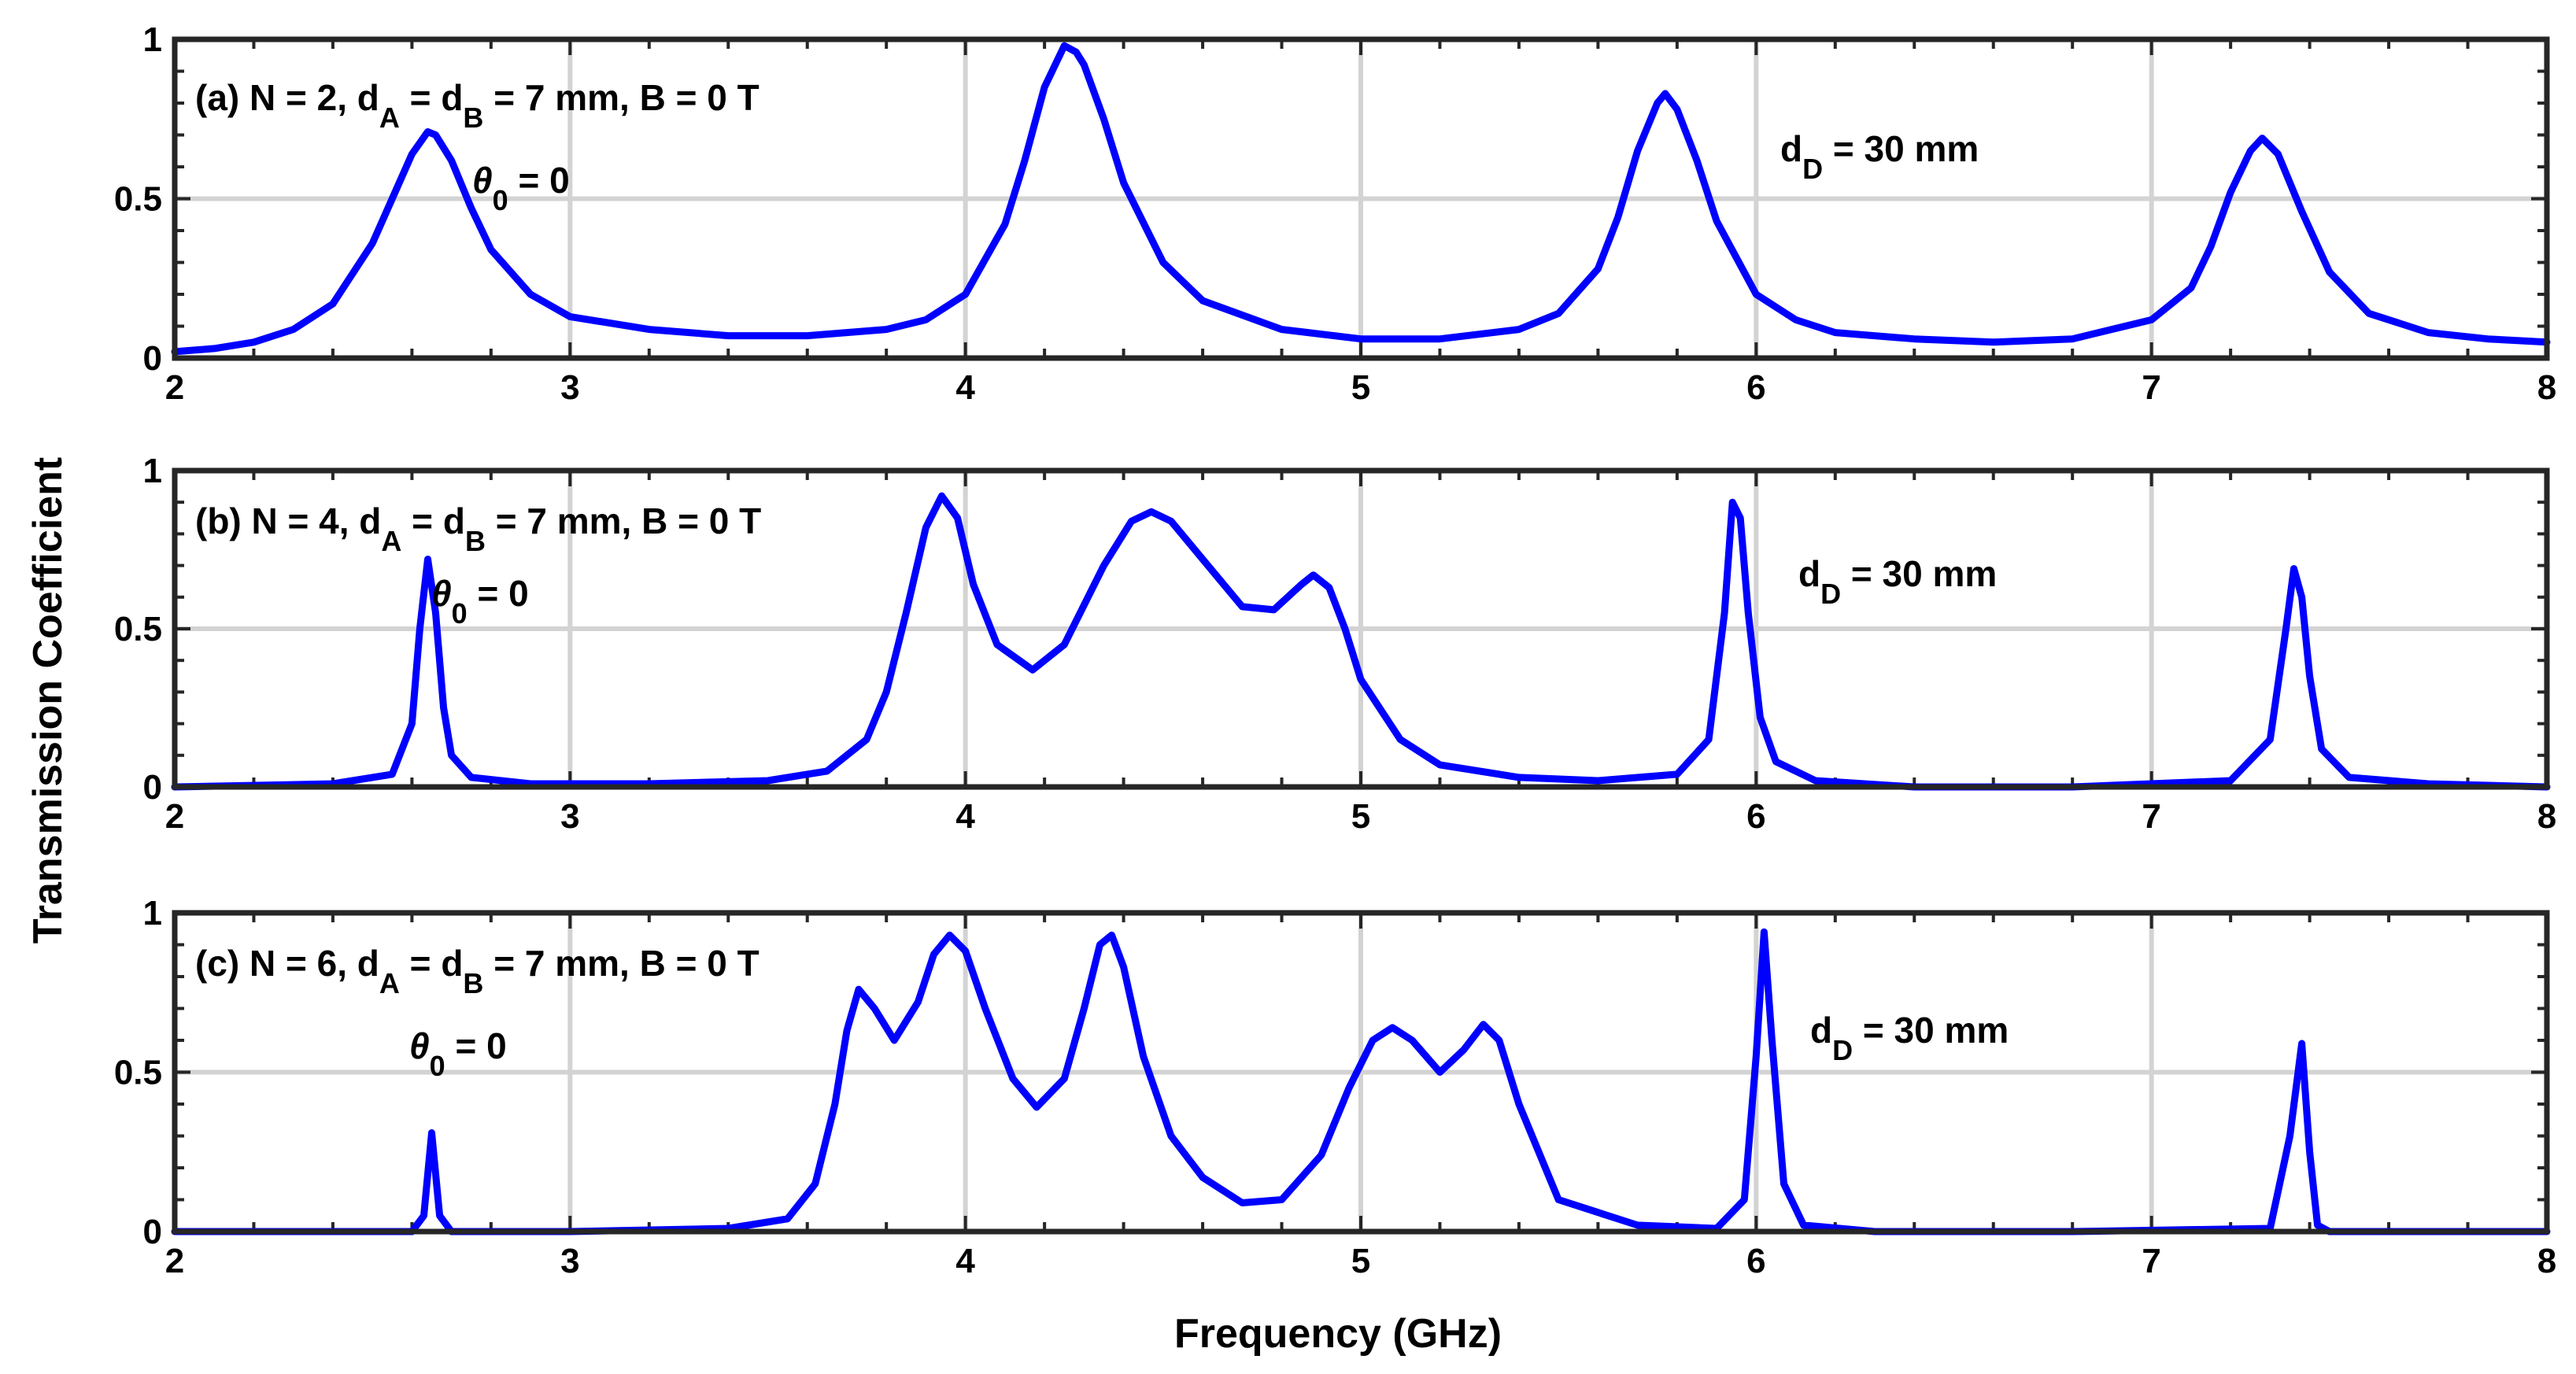 The height and width of the screenshot is (1374, 2576). Describe the element at coordinates (48, 700) in the screenshot. I see `y-axis-label: Transmission Coefficient` at that location.